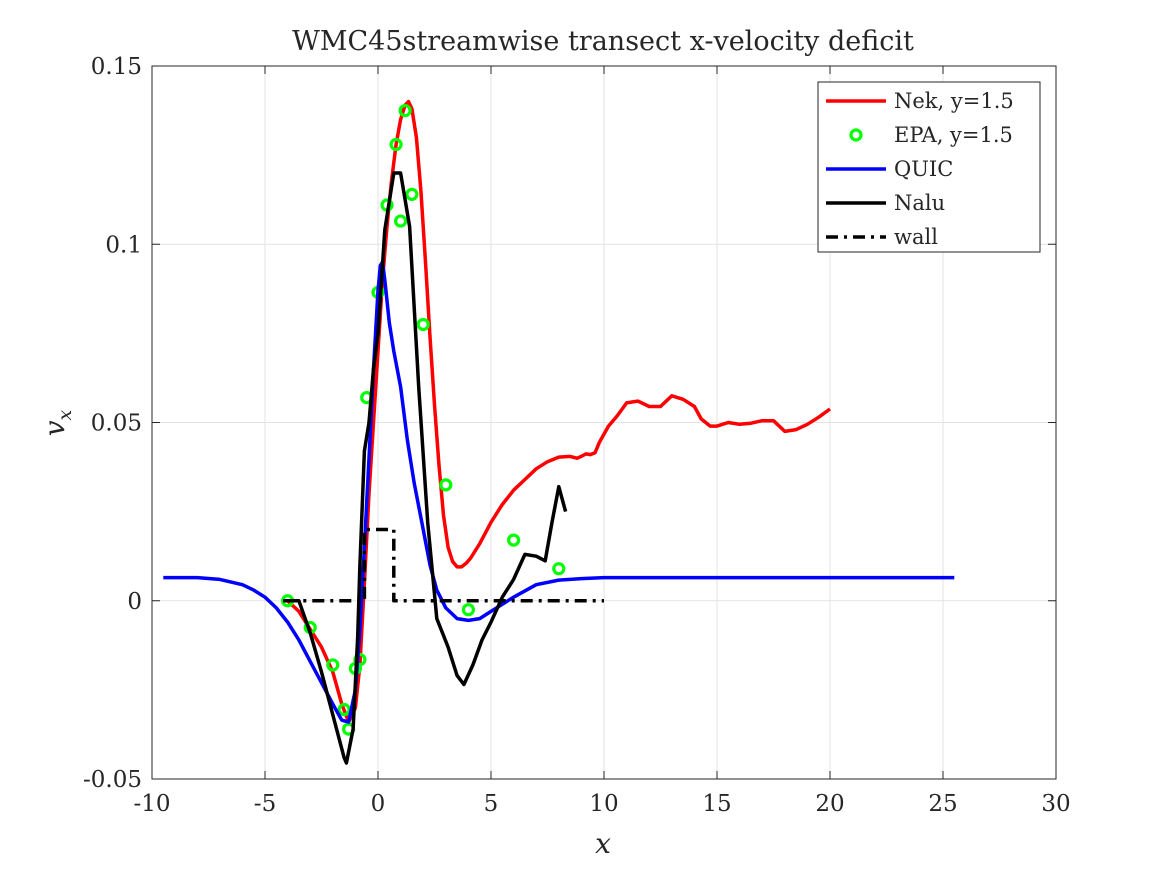 The width and height of the screenshot is (1167, 879). Describe the element at coordinates (116, 424) in the screenshot. I see `y-tick-label: 0.05` at that location.